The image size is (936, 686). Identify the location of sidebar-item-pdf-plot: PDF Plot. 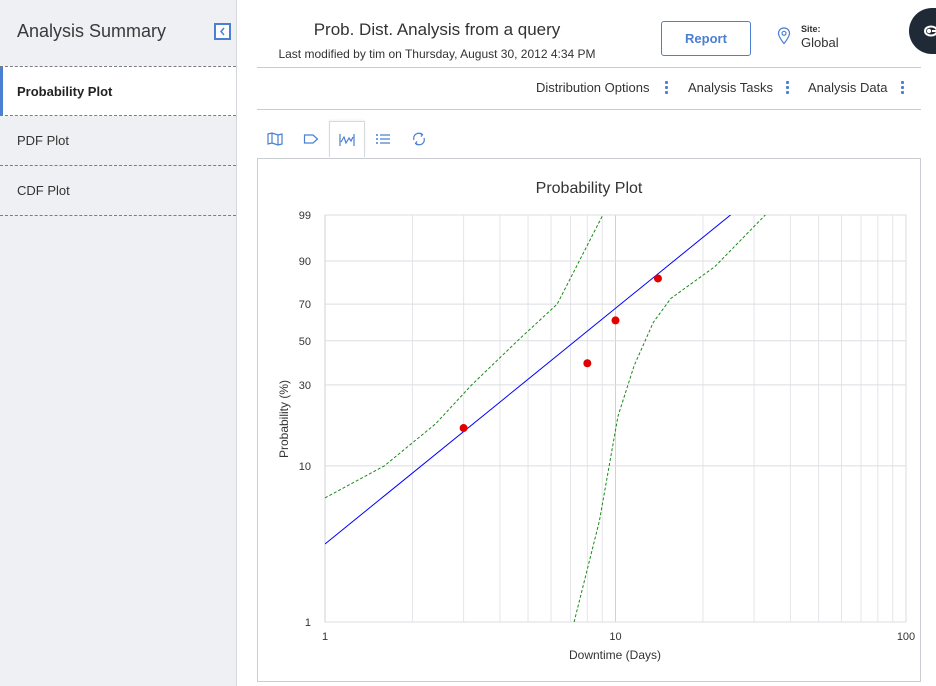
(118, 141).